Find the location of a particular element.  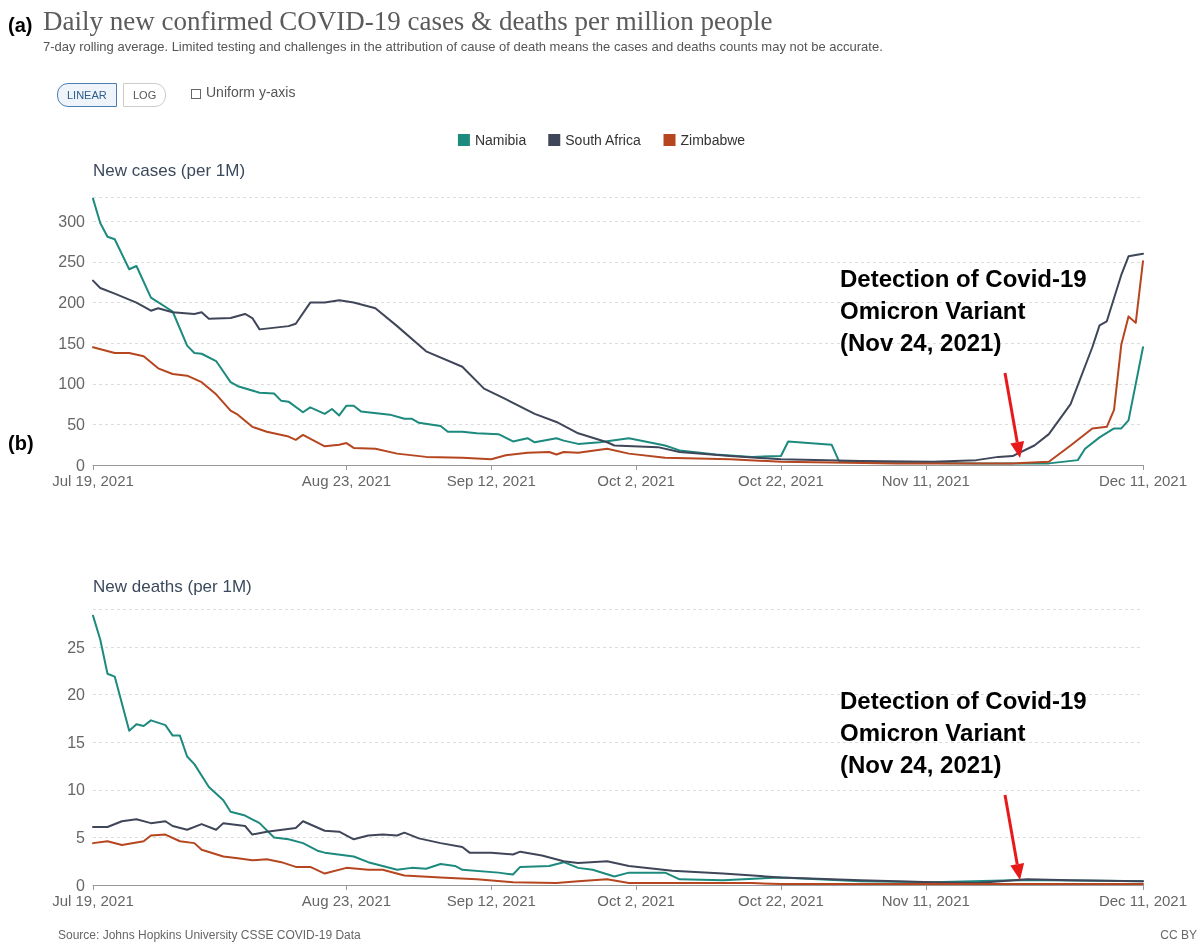

chart-subtitle: 7-day rolling average. Limited testing and challenges in the attribution of cause of death means the cases and deaths counts may not be accurate. is located at coordinates (463, 46).